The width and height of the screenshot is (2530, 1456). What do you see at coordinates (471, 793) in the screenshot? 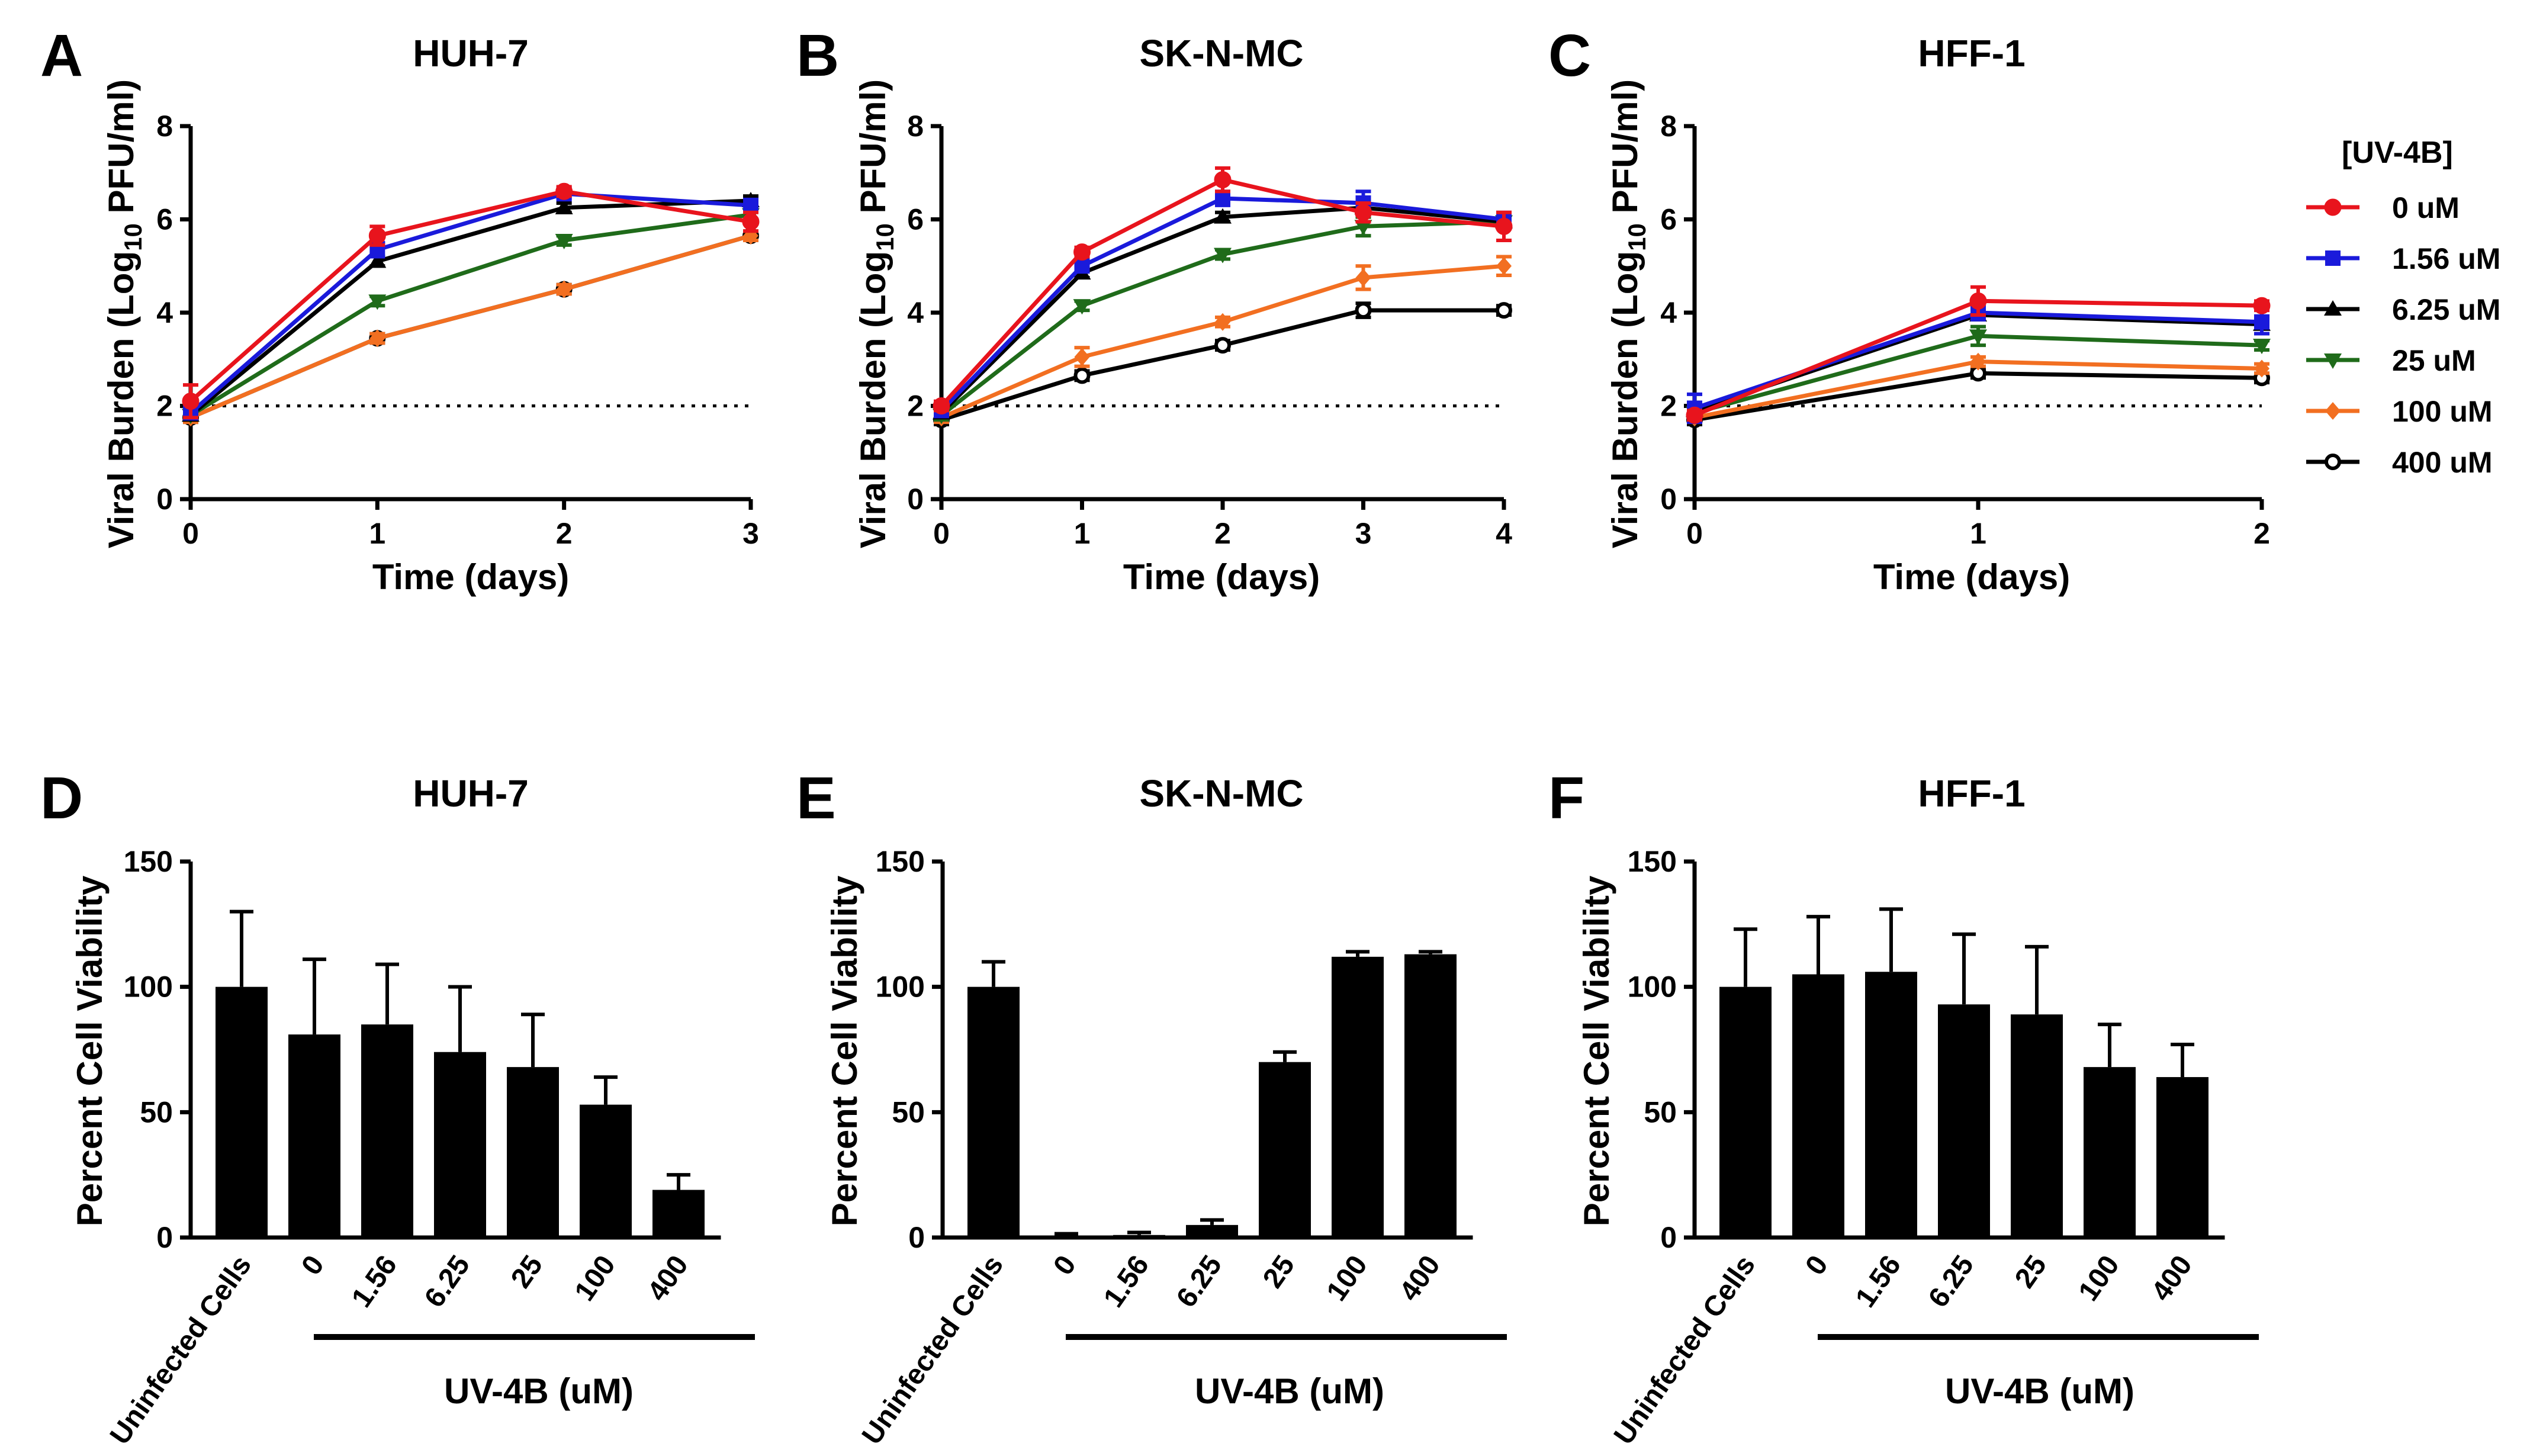
I see `panel-title-d: HUH-7` at bounding box center [471, 793].